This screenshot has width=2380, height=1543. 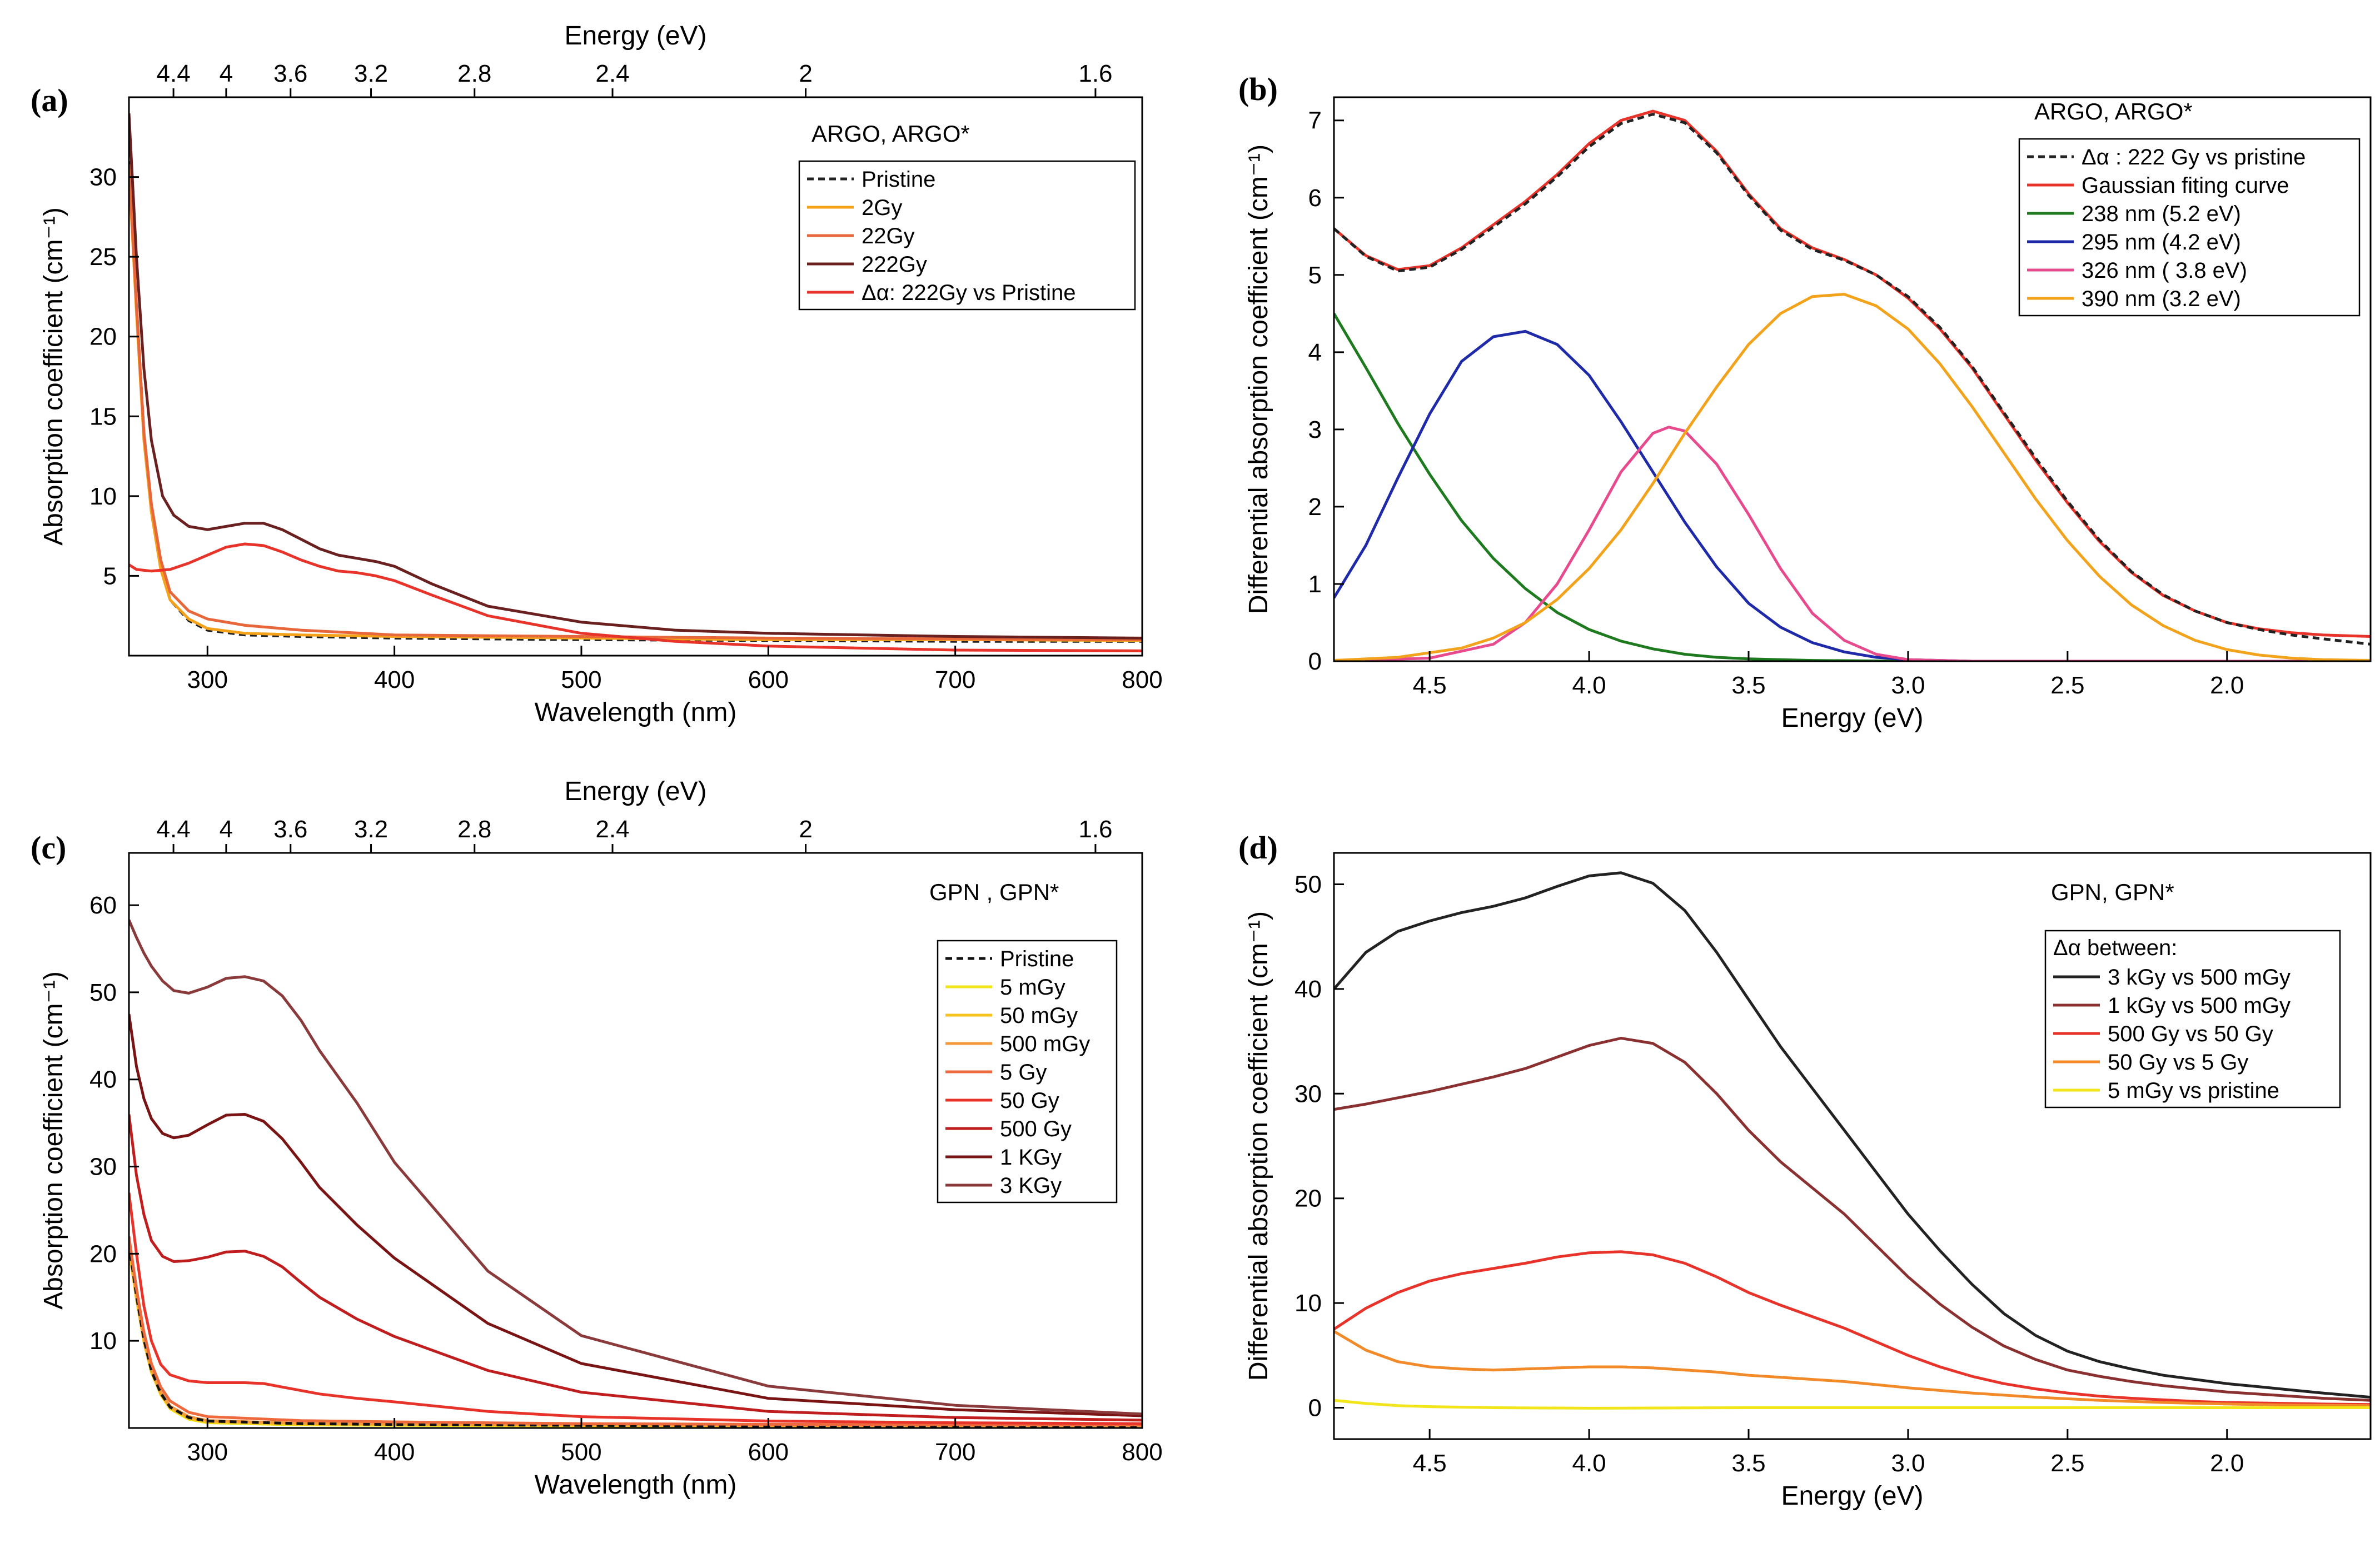 What do you see at coordinates (1258, 89) in the screenshot?
I see `panel-label: (b)` at bounding box center [1258, 89].